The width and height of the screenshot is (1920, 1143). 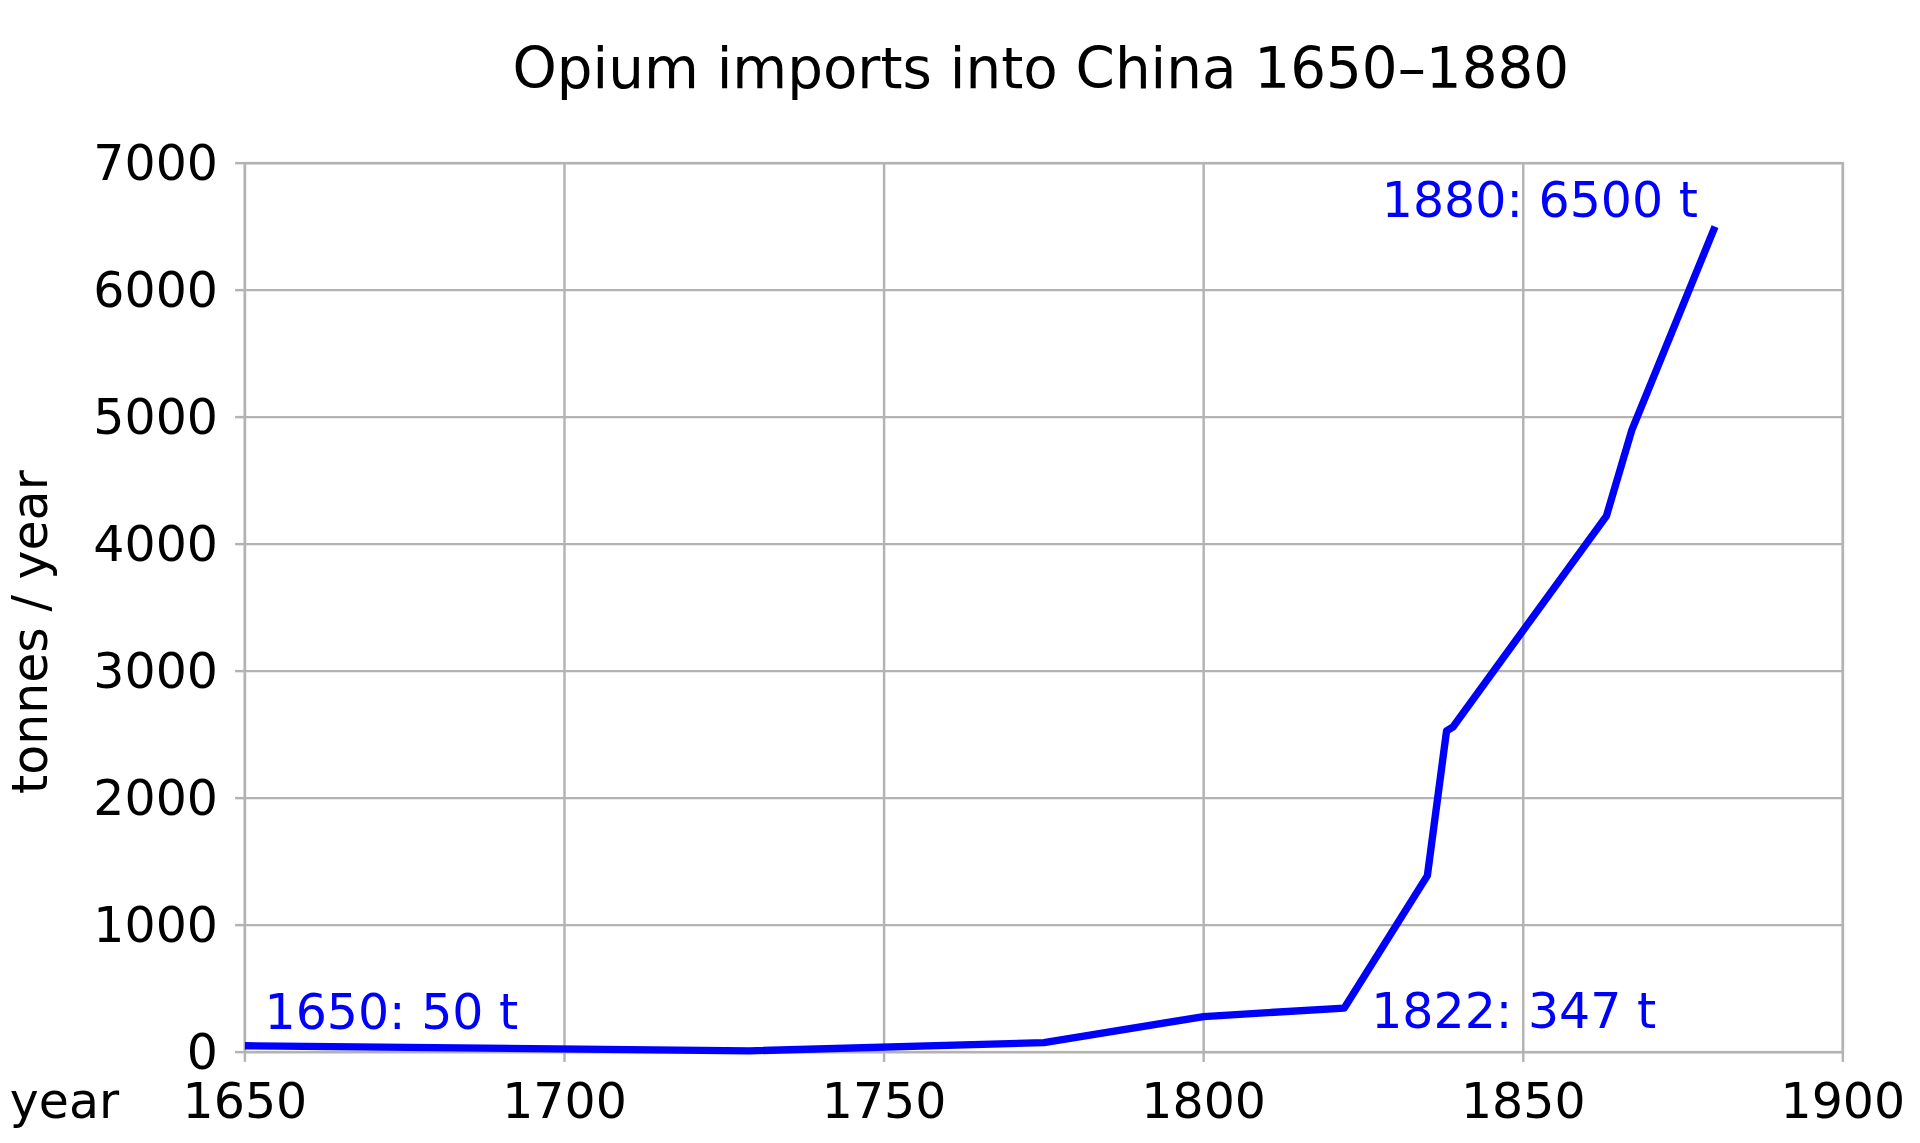 I want to click on x-tick-label: 1900, so click(x=1843, y=1102).